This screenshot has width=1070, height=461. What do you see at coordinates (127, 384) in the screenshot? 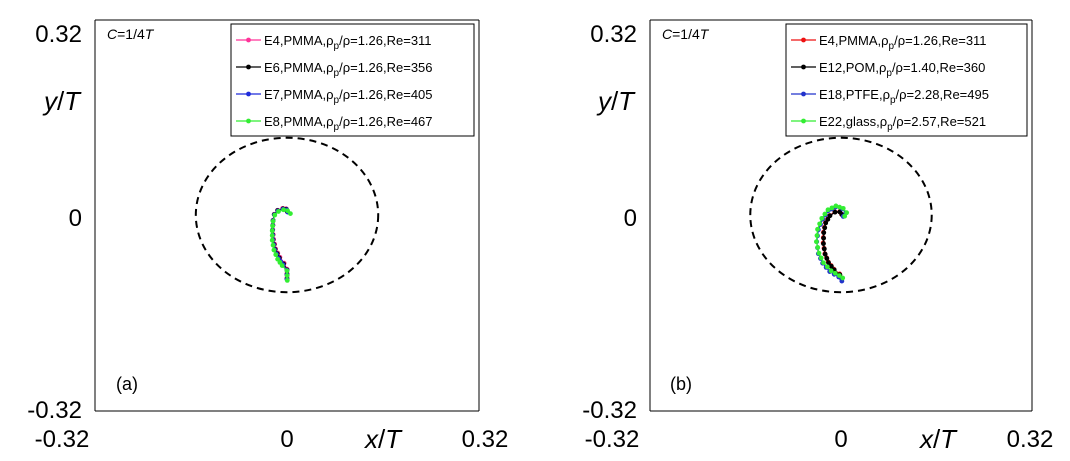
I see `panel-label: (a)` at bounding box center [127, 384].